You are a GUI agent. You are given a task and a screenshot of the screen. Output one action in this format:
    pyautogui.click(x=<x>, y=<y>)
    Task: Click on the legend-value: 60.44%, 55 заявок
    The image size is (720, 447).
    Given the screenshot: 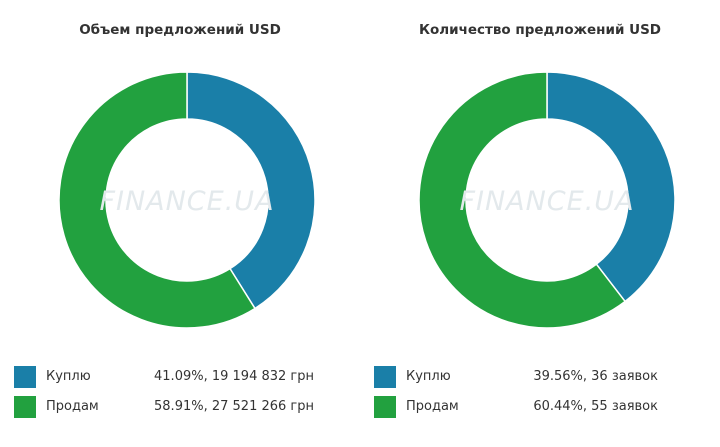 What is the action you would take?
    pyautogui.click(x=595, y=406)
    